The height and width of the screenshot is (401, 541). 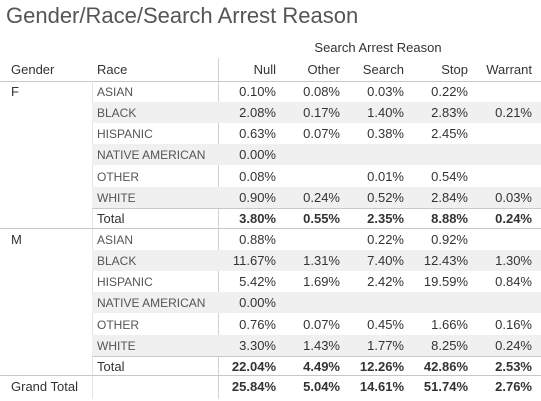 What do you see at coordinates (446, 260) in the screenshot?
I see `cell-stop: 12.43%` at bounding box center [446, 260].